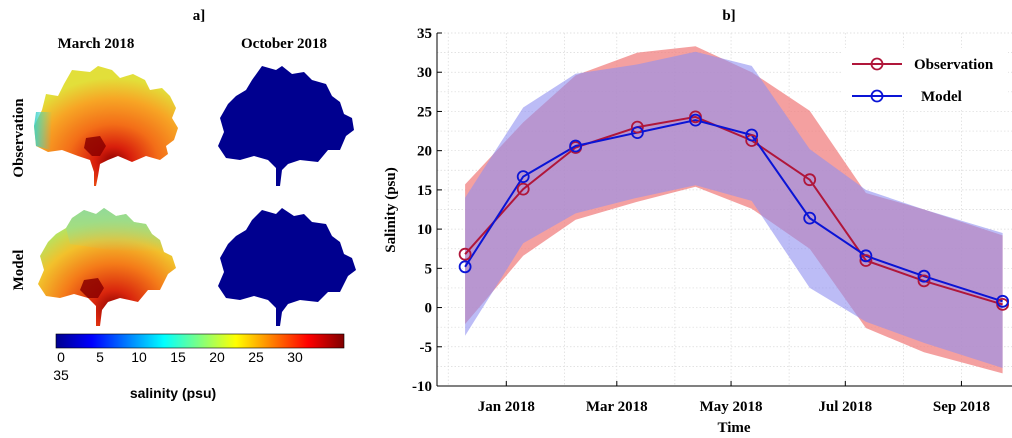 The image size is (1012, 438). I want to click on y-tick-label: -5, so click(426, 348).